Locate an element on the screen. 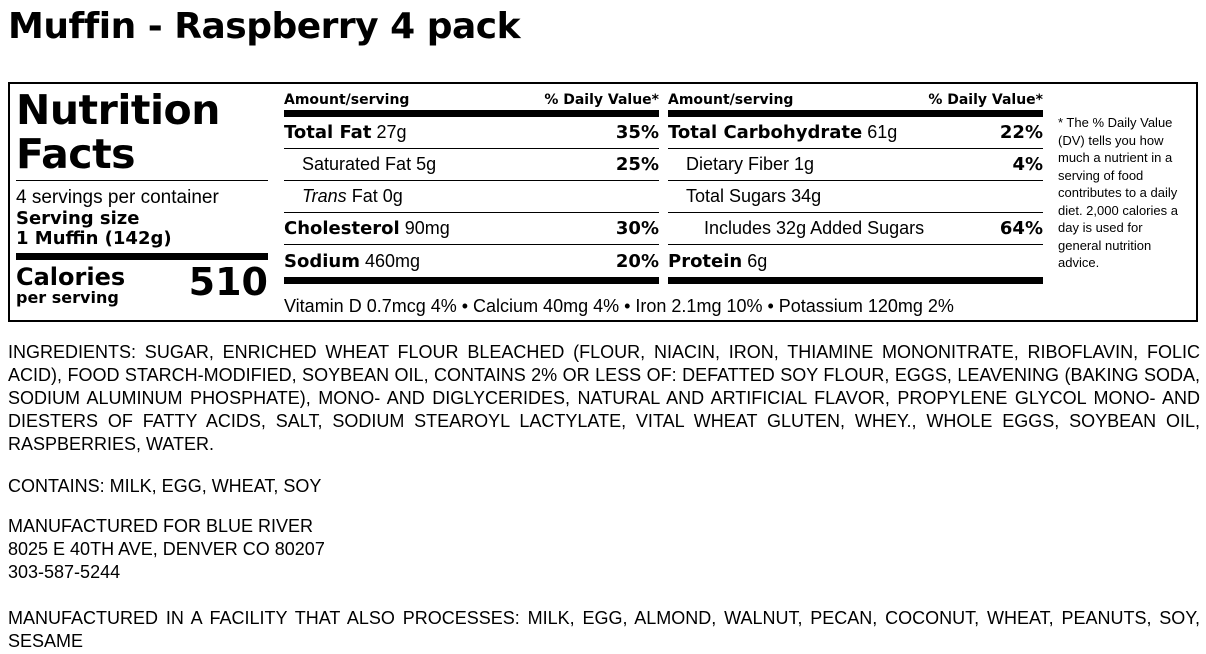 Image resolution: width=1206 pixels, height=654 pixels. heading-line1: Nutrition is located at coordinates (118, 110).